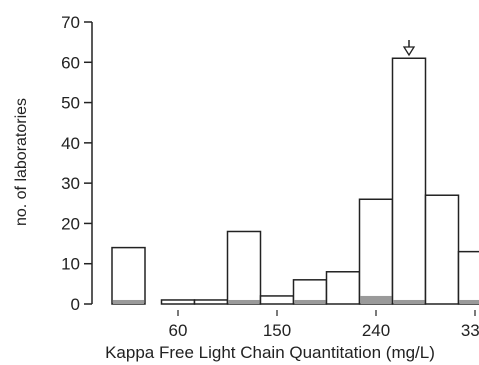 Image resolution: width=479 pixels, height=365 pixels. I want to click on y-tick-label: 20, so click(70, 223).